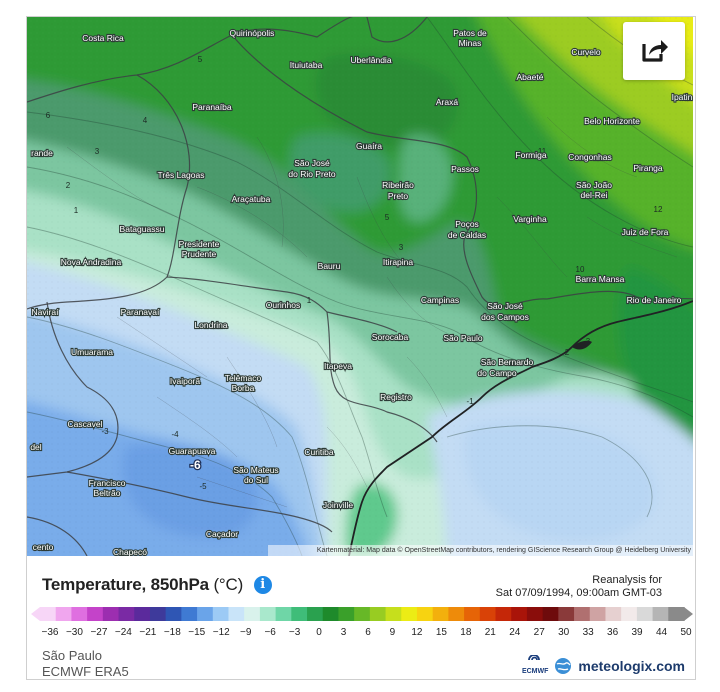  What do you see at coordinates (588, 632) in the screenshot?
I see `scale-tick-label: 33` at bounding box center [588, 632].